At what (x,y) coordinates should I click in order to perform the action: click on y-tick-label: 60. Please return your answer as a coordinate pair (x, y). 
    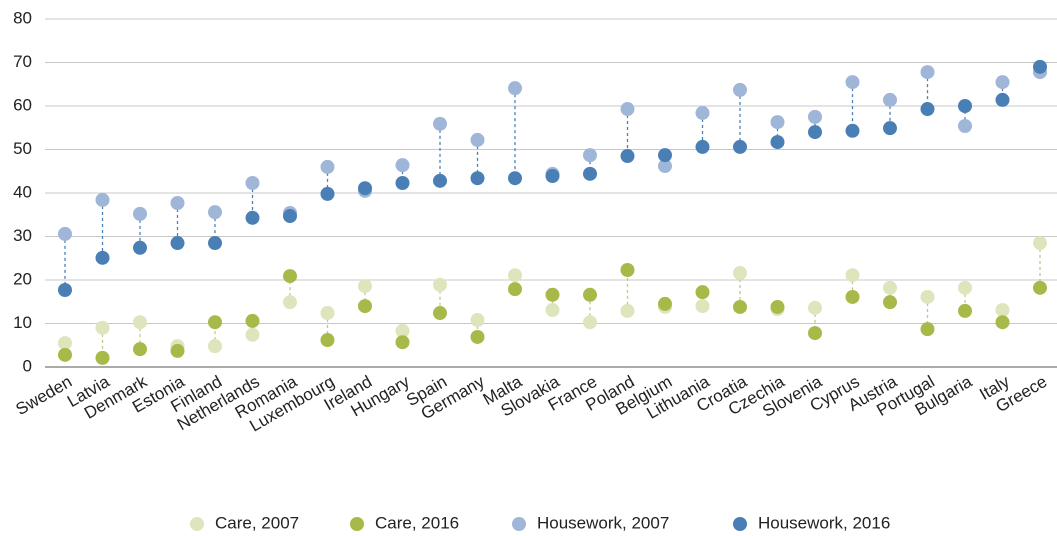
    Looking at the image, I should click on (22, 104).